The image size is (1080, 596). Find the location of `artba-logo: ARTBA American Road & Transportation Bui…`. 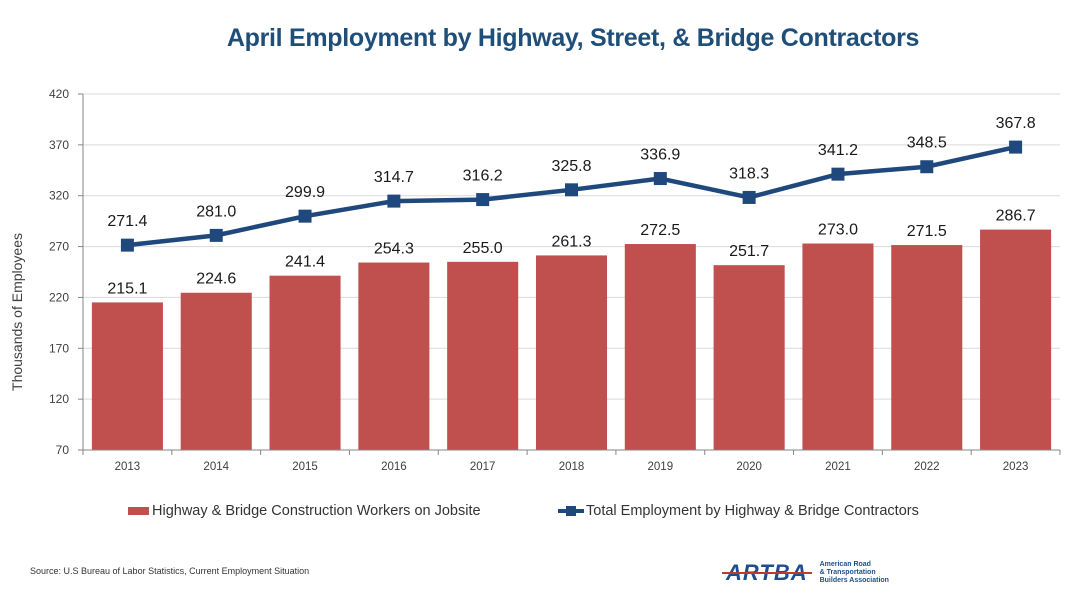

artba-logo: ARTBA American Road & Transportation Bui… is located at coordinates (805, 573).